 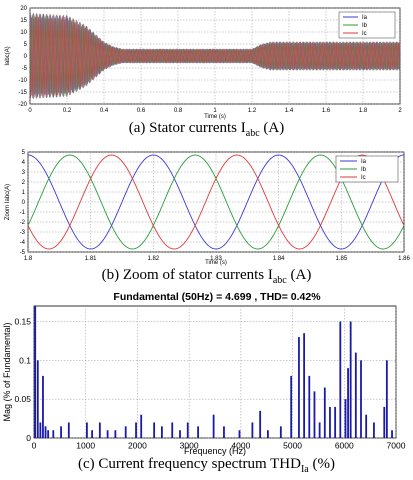 What do you see at coordinates (252, 111) in the screenshot?
I see `x-tick-label: 1.2` at bounding box center [252, 111].